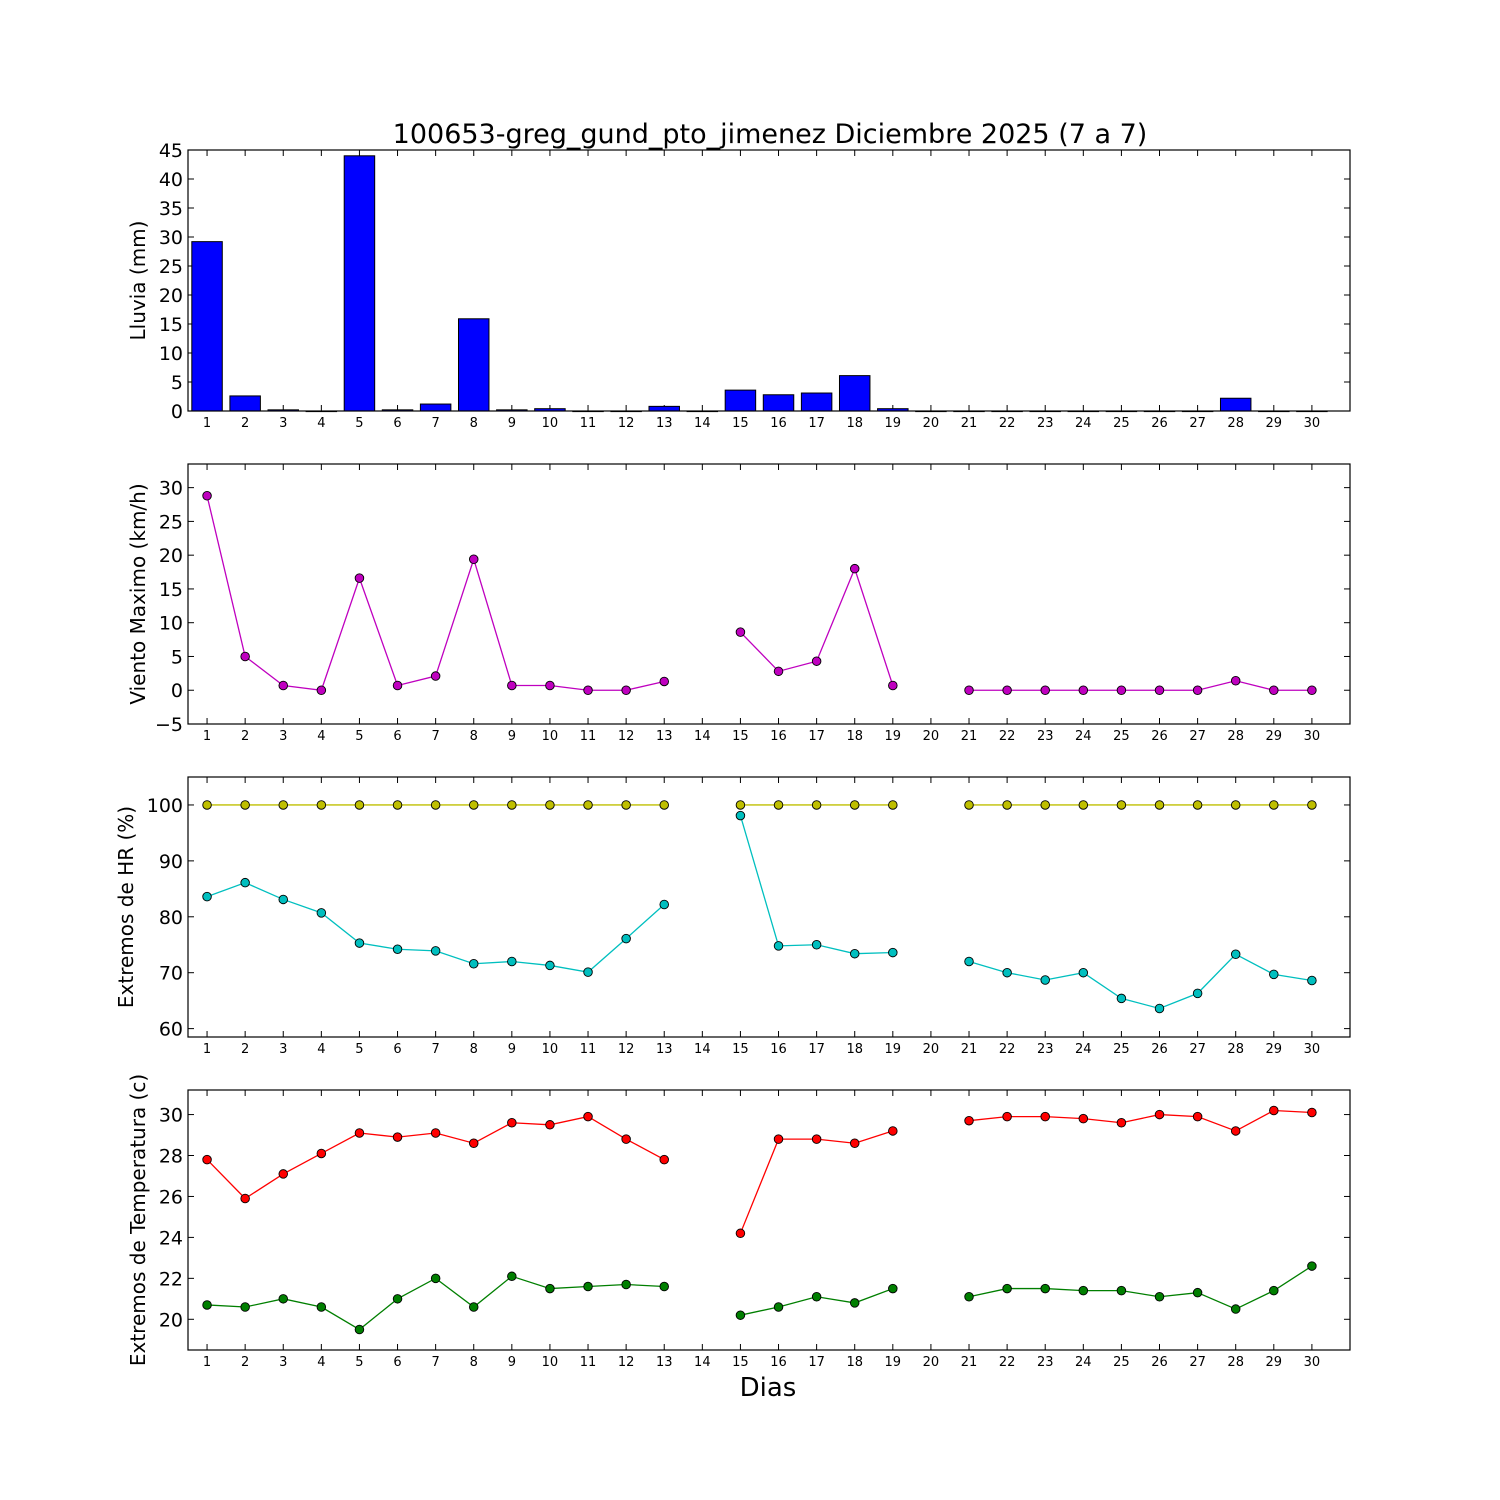 This screenshot has height=1500, width=1500. What do you see at coordinates (931, 1362) in the screenshot?
I see `temperature-xtick-label: 20` at bounding box center [931, 1362].